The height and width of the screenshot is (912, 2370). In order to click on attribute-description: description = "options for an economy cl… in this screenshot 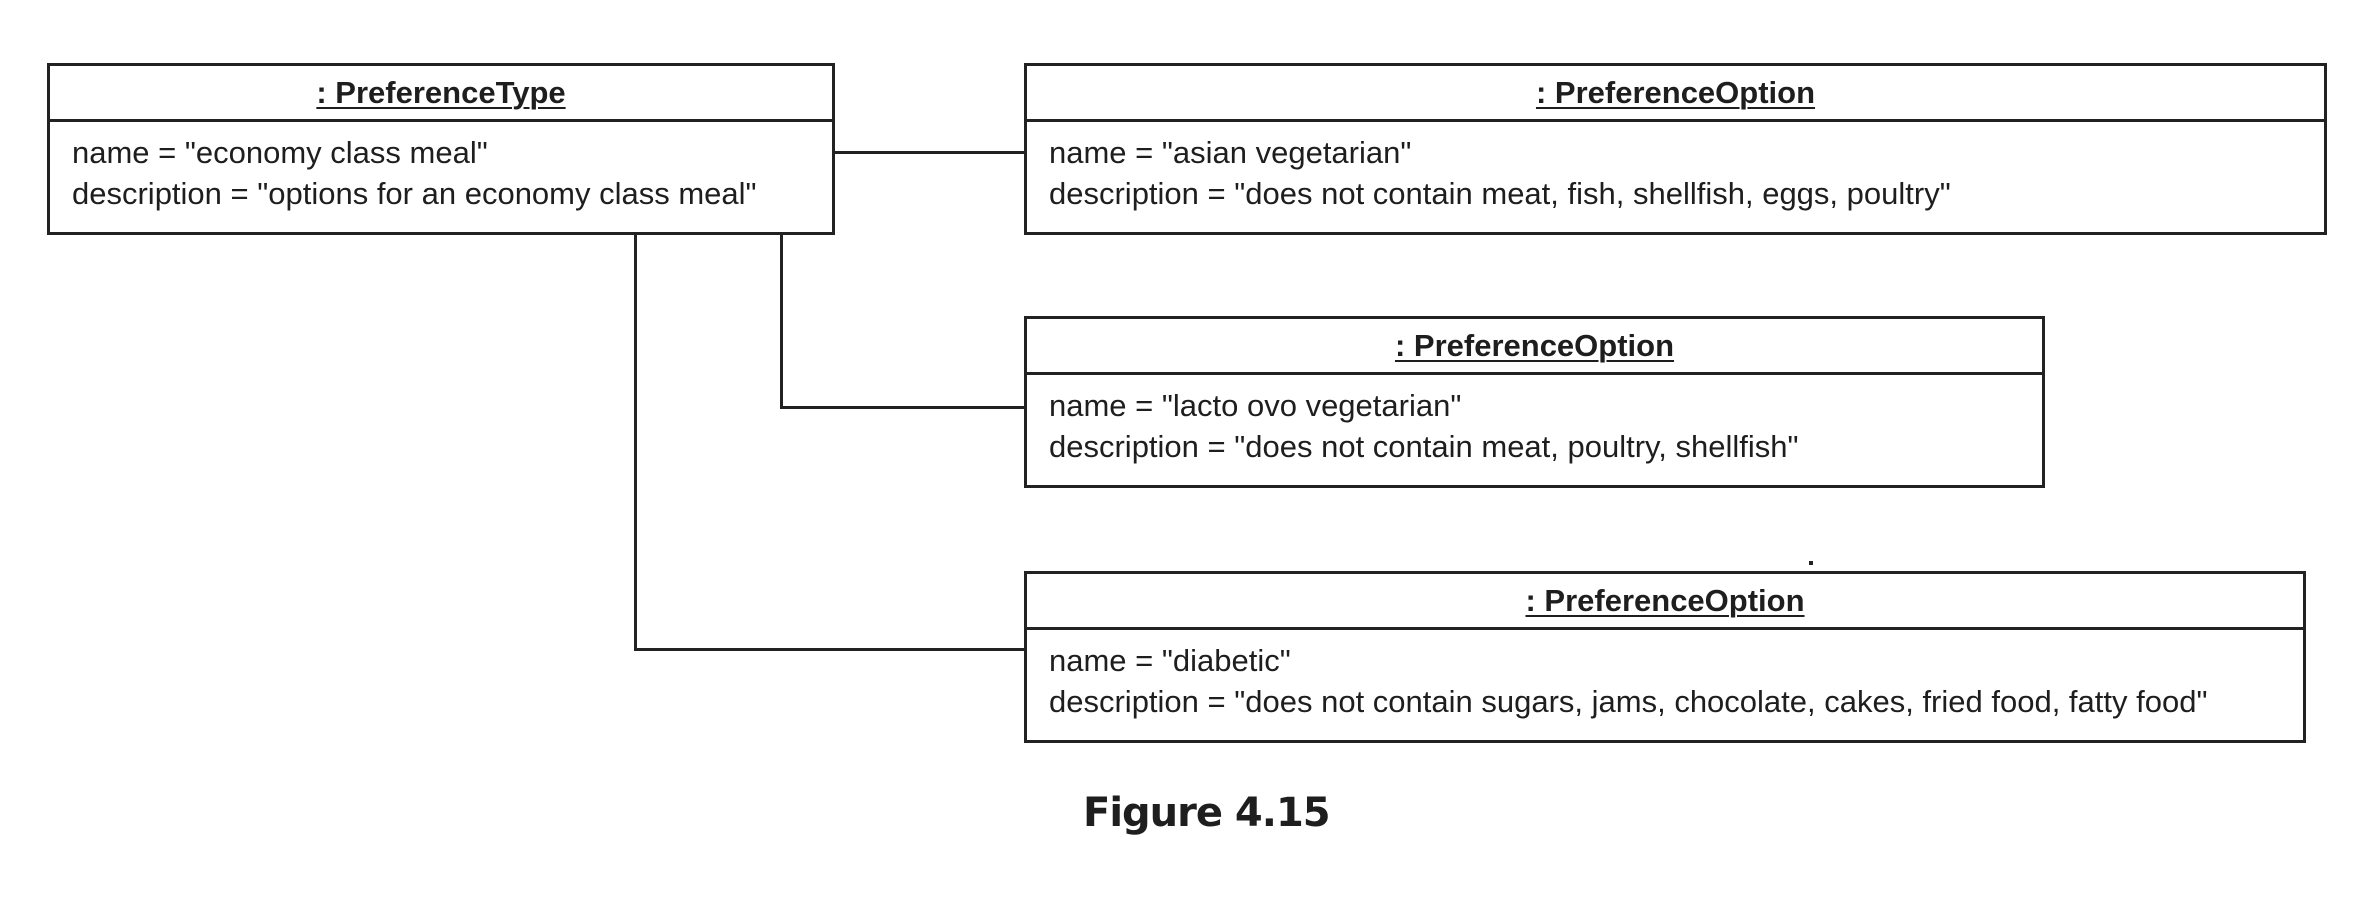, I will do `click(414, 193)`.